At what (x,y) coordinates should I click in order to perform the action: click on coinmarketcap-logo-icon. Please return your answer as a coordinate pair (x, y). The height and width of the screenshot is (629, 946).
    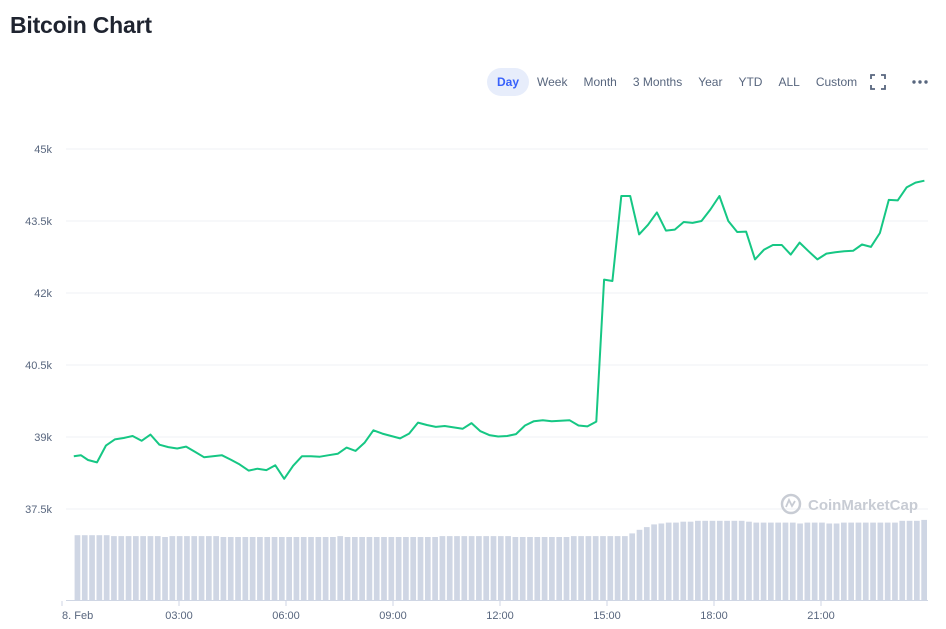
    Looking at the image, I should click on (791, 504).